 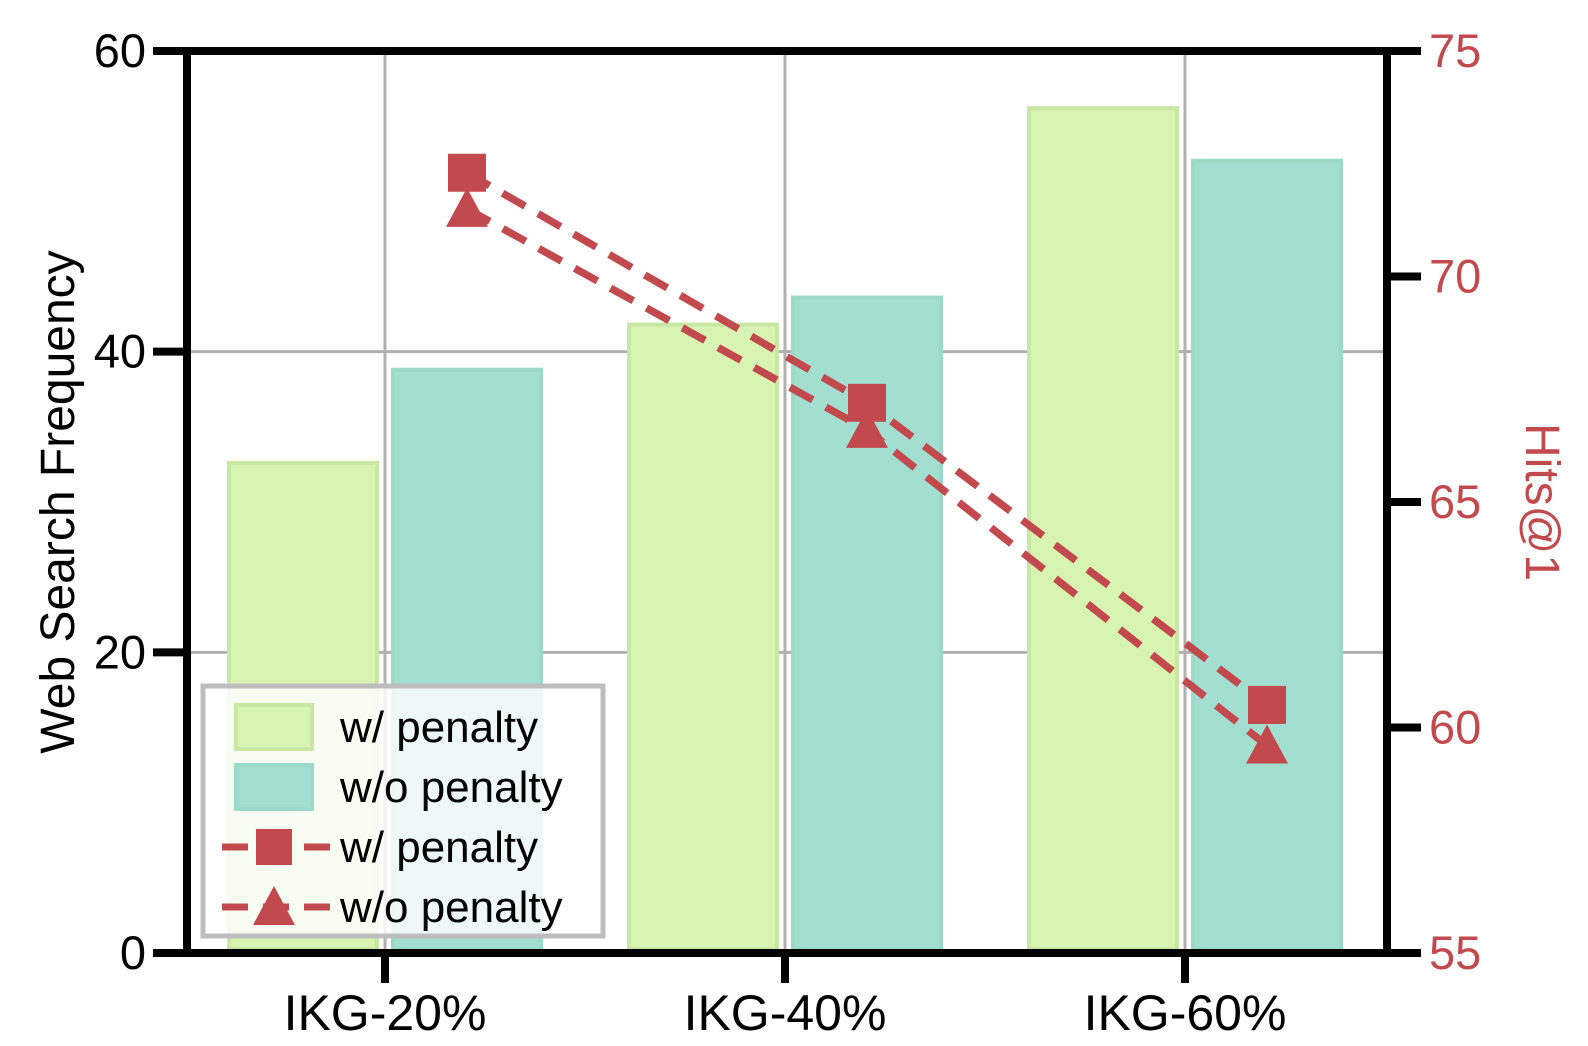 What do you see at coordinates (1455, 952) in the screenshot?
I see `right-tick-label: 55` at bounding box center [1455, 952].